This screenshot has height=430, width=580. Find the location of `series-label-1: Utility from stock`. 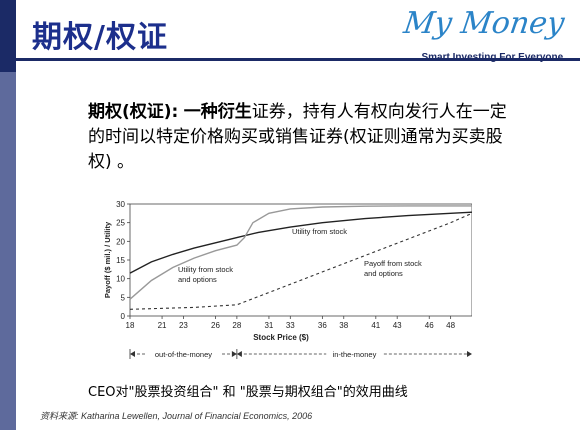

series-label-1: Utility from stock is located at coordinates (319, 231).